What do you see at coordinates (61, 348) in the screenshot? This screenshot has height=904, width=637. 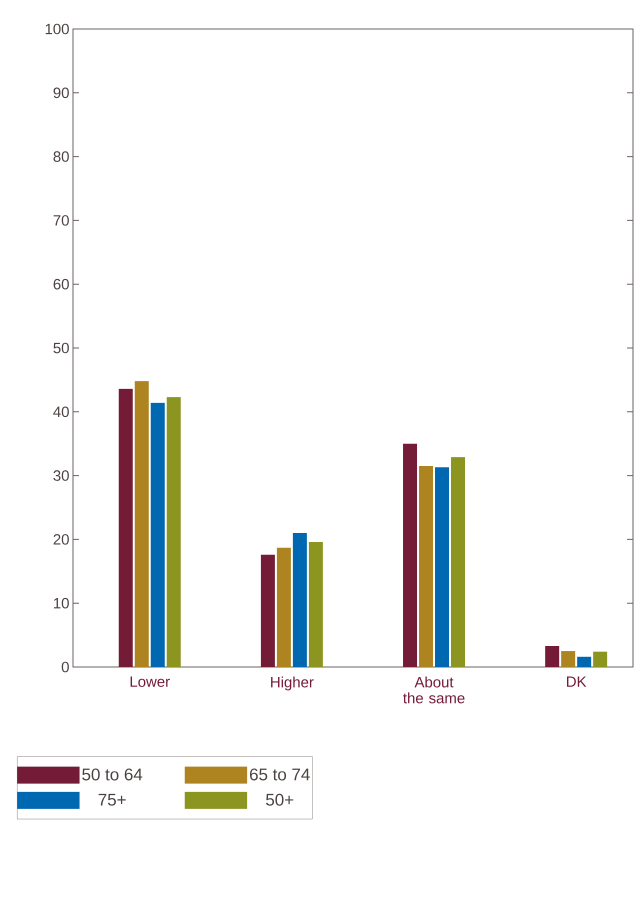 I see `y-tick-label: 50` at bounding box center [61, 348].